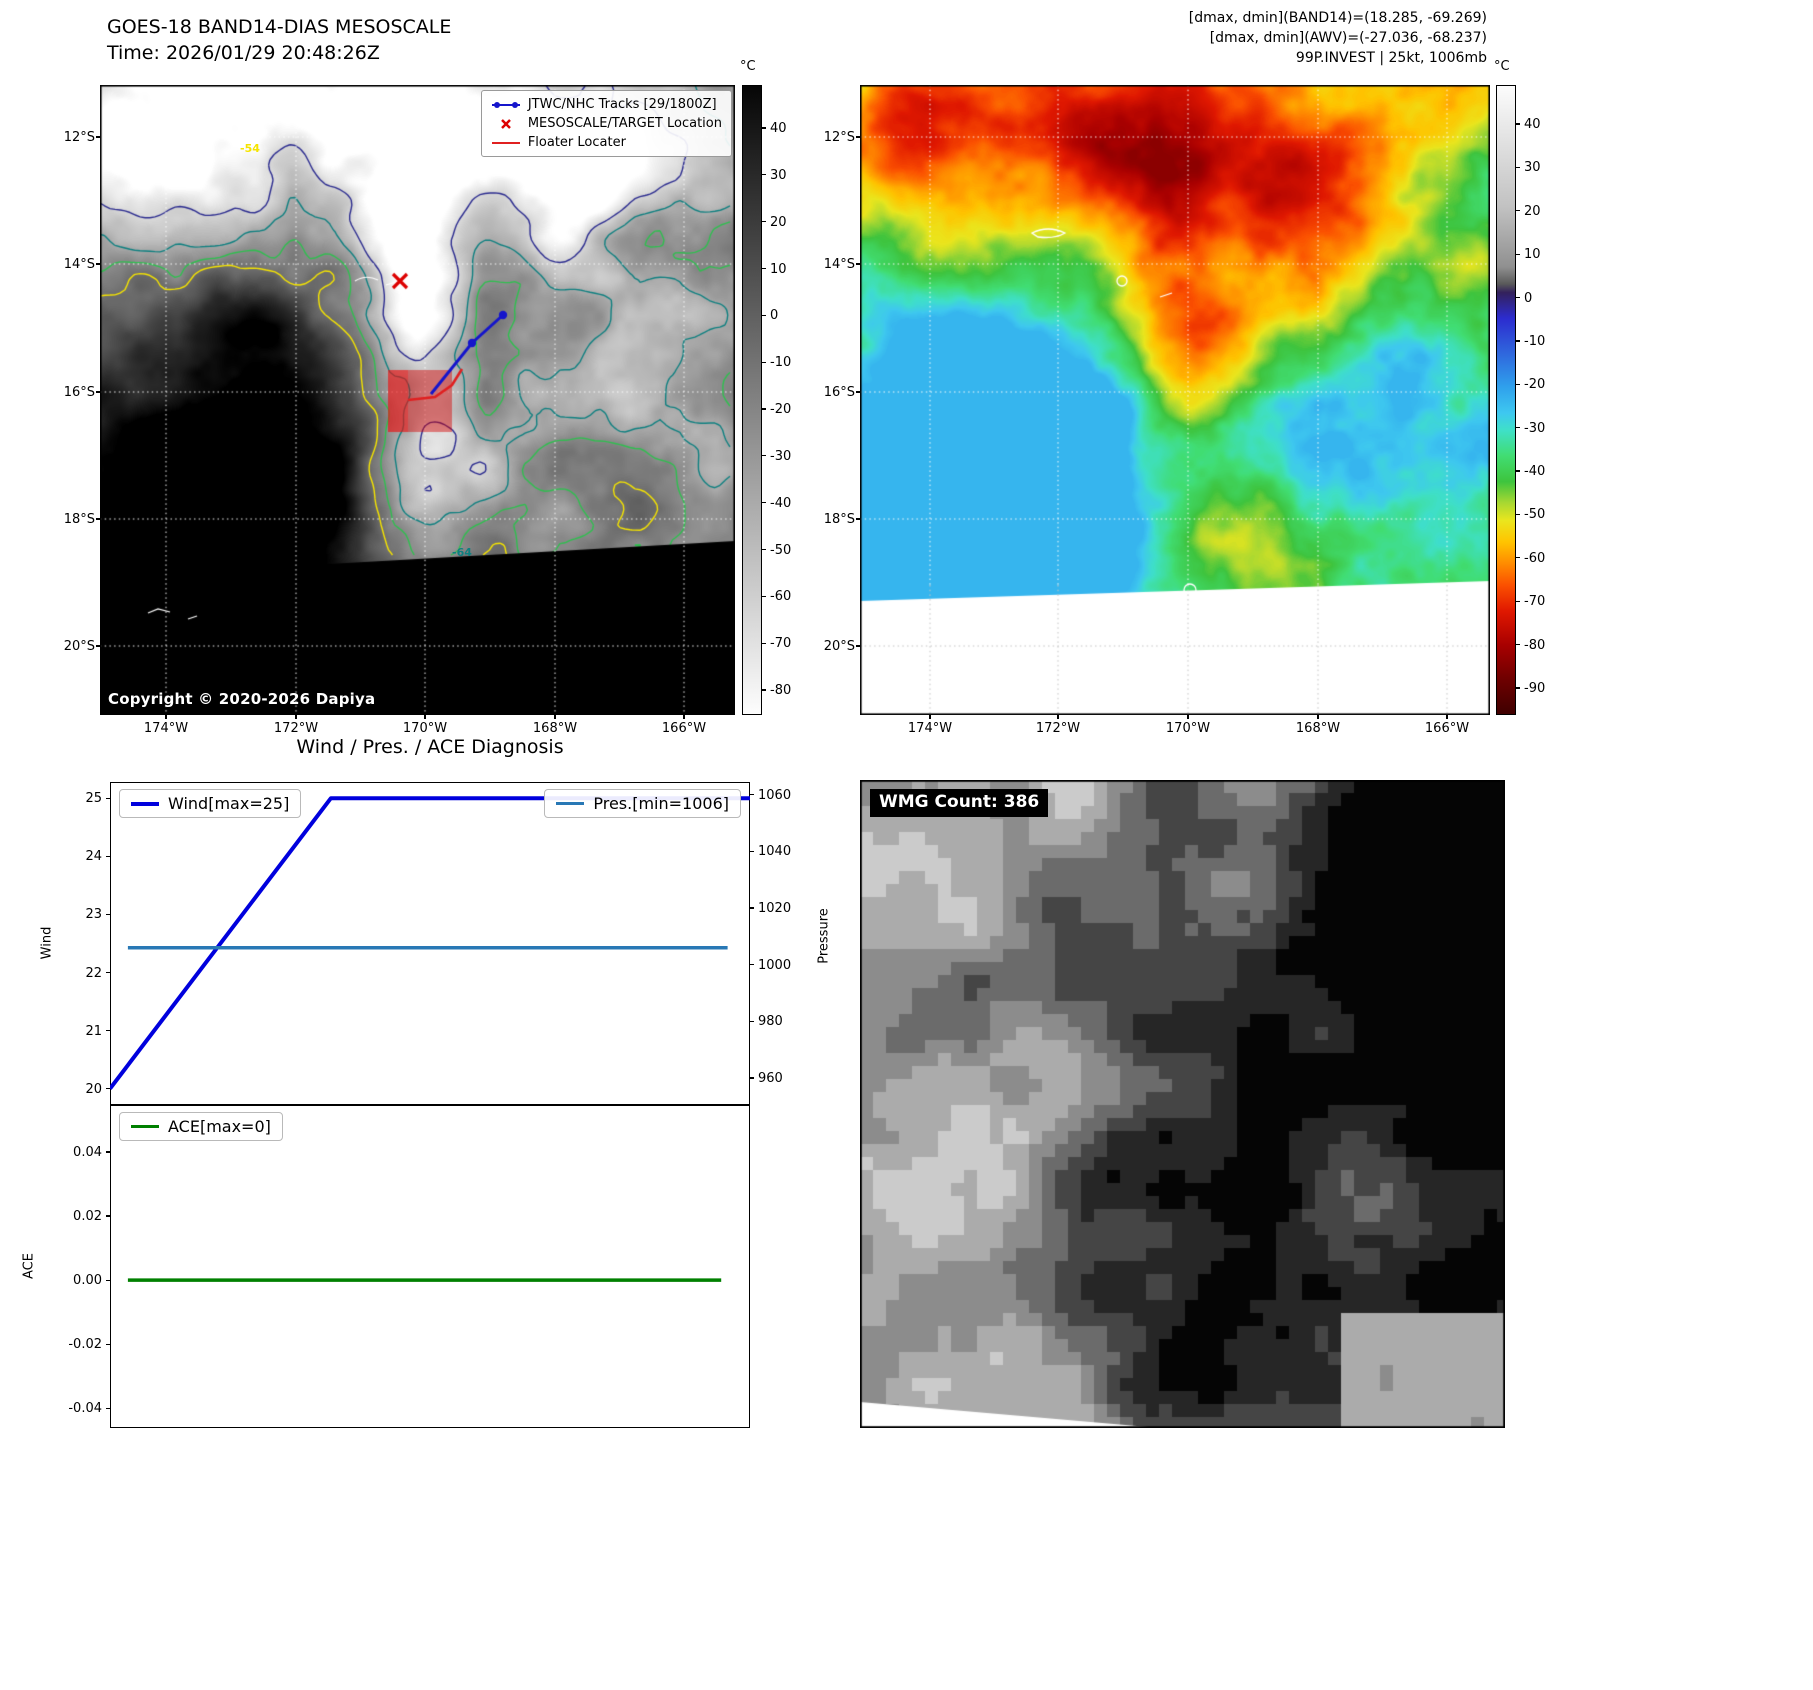 This screenshot has height=1690, width=1813. What do you see at coordinates (242, 699) in the screenshot?
I see `copyright-text: Copyright © 2020-2026 Dapiya` at bounding box center [242, 699].